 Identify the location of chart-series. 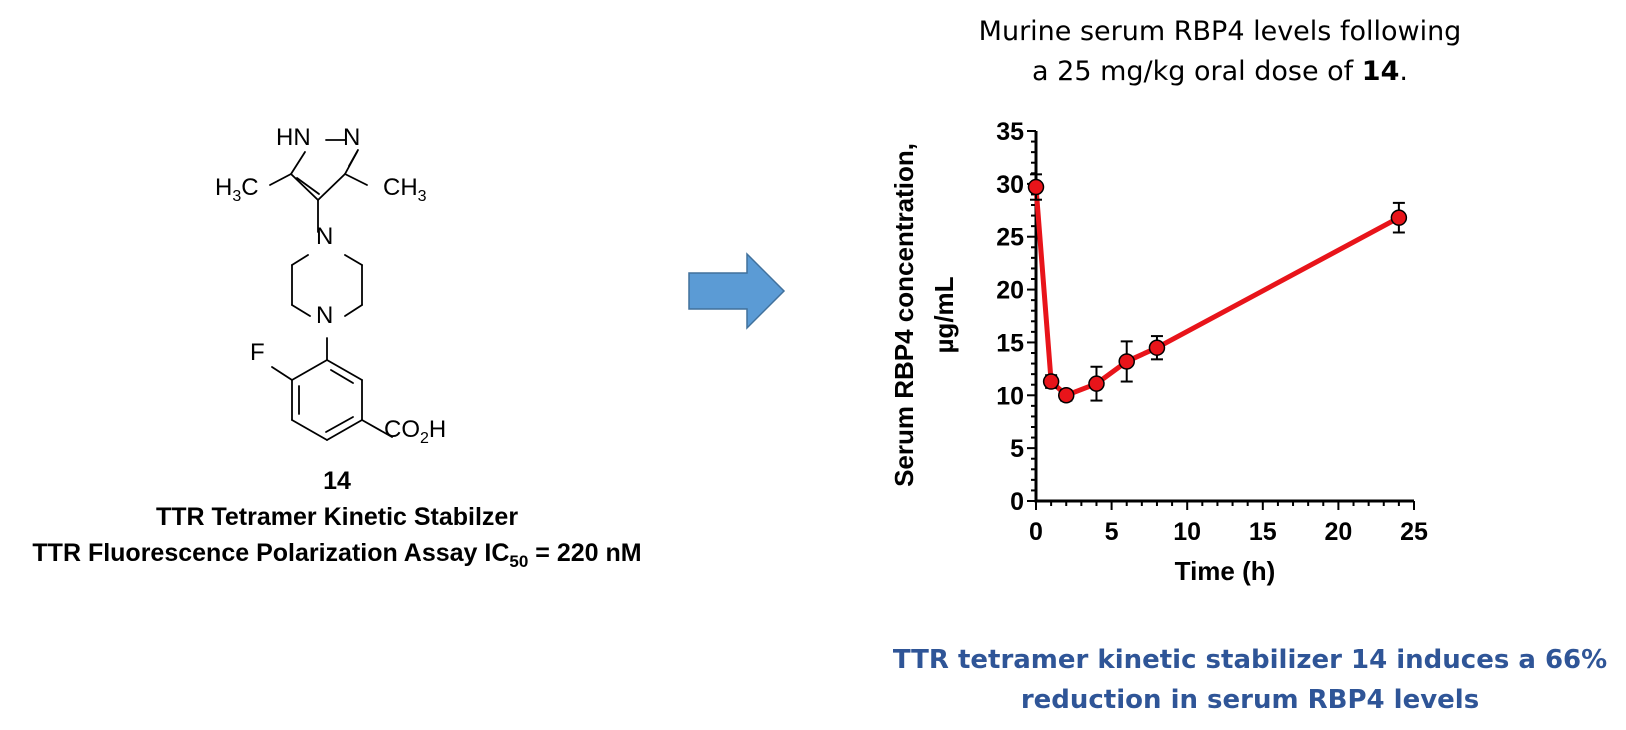
(1217, 288).